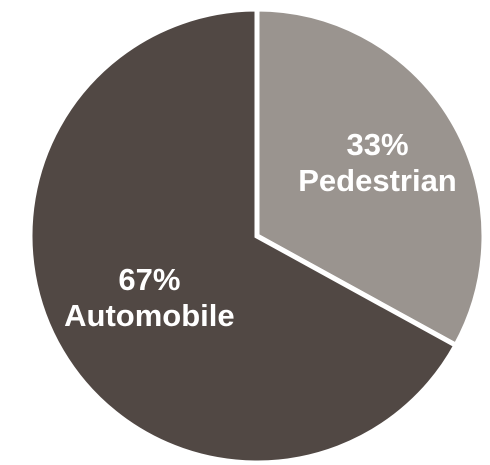 This screenshot has width=490, height=465. I want to click on pie-percent-label-automobile: 67%, so click(149, 279).